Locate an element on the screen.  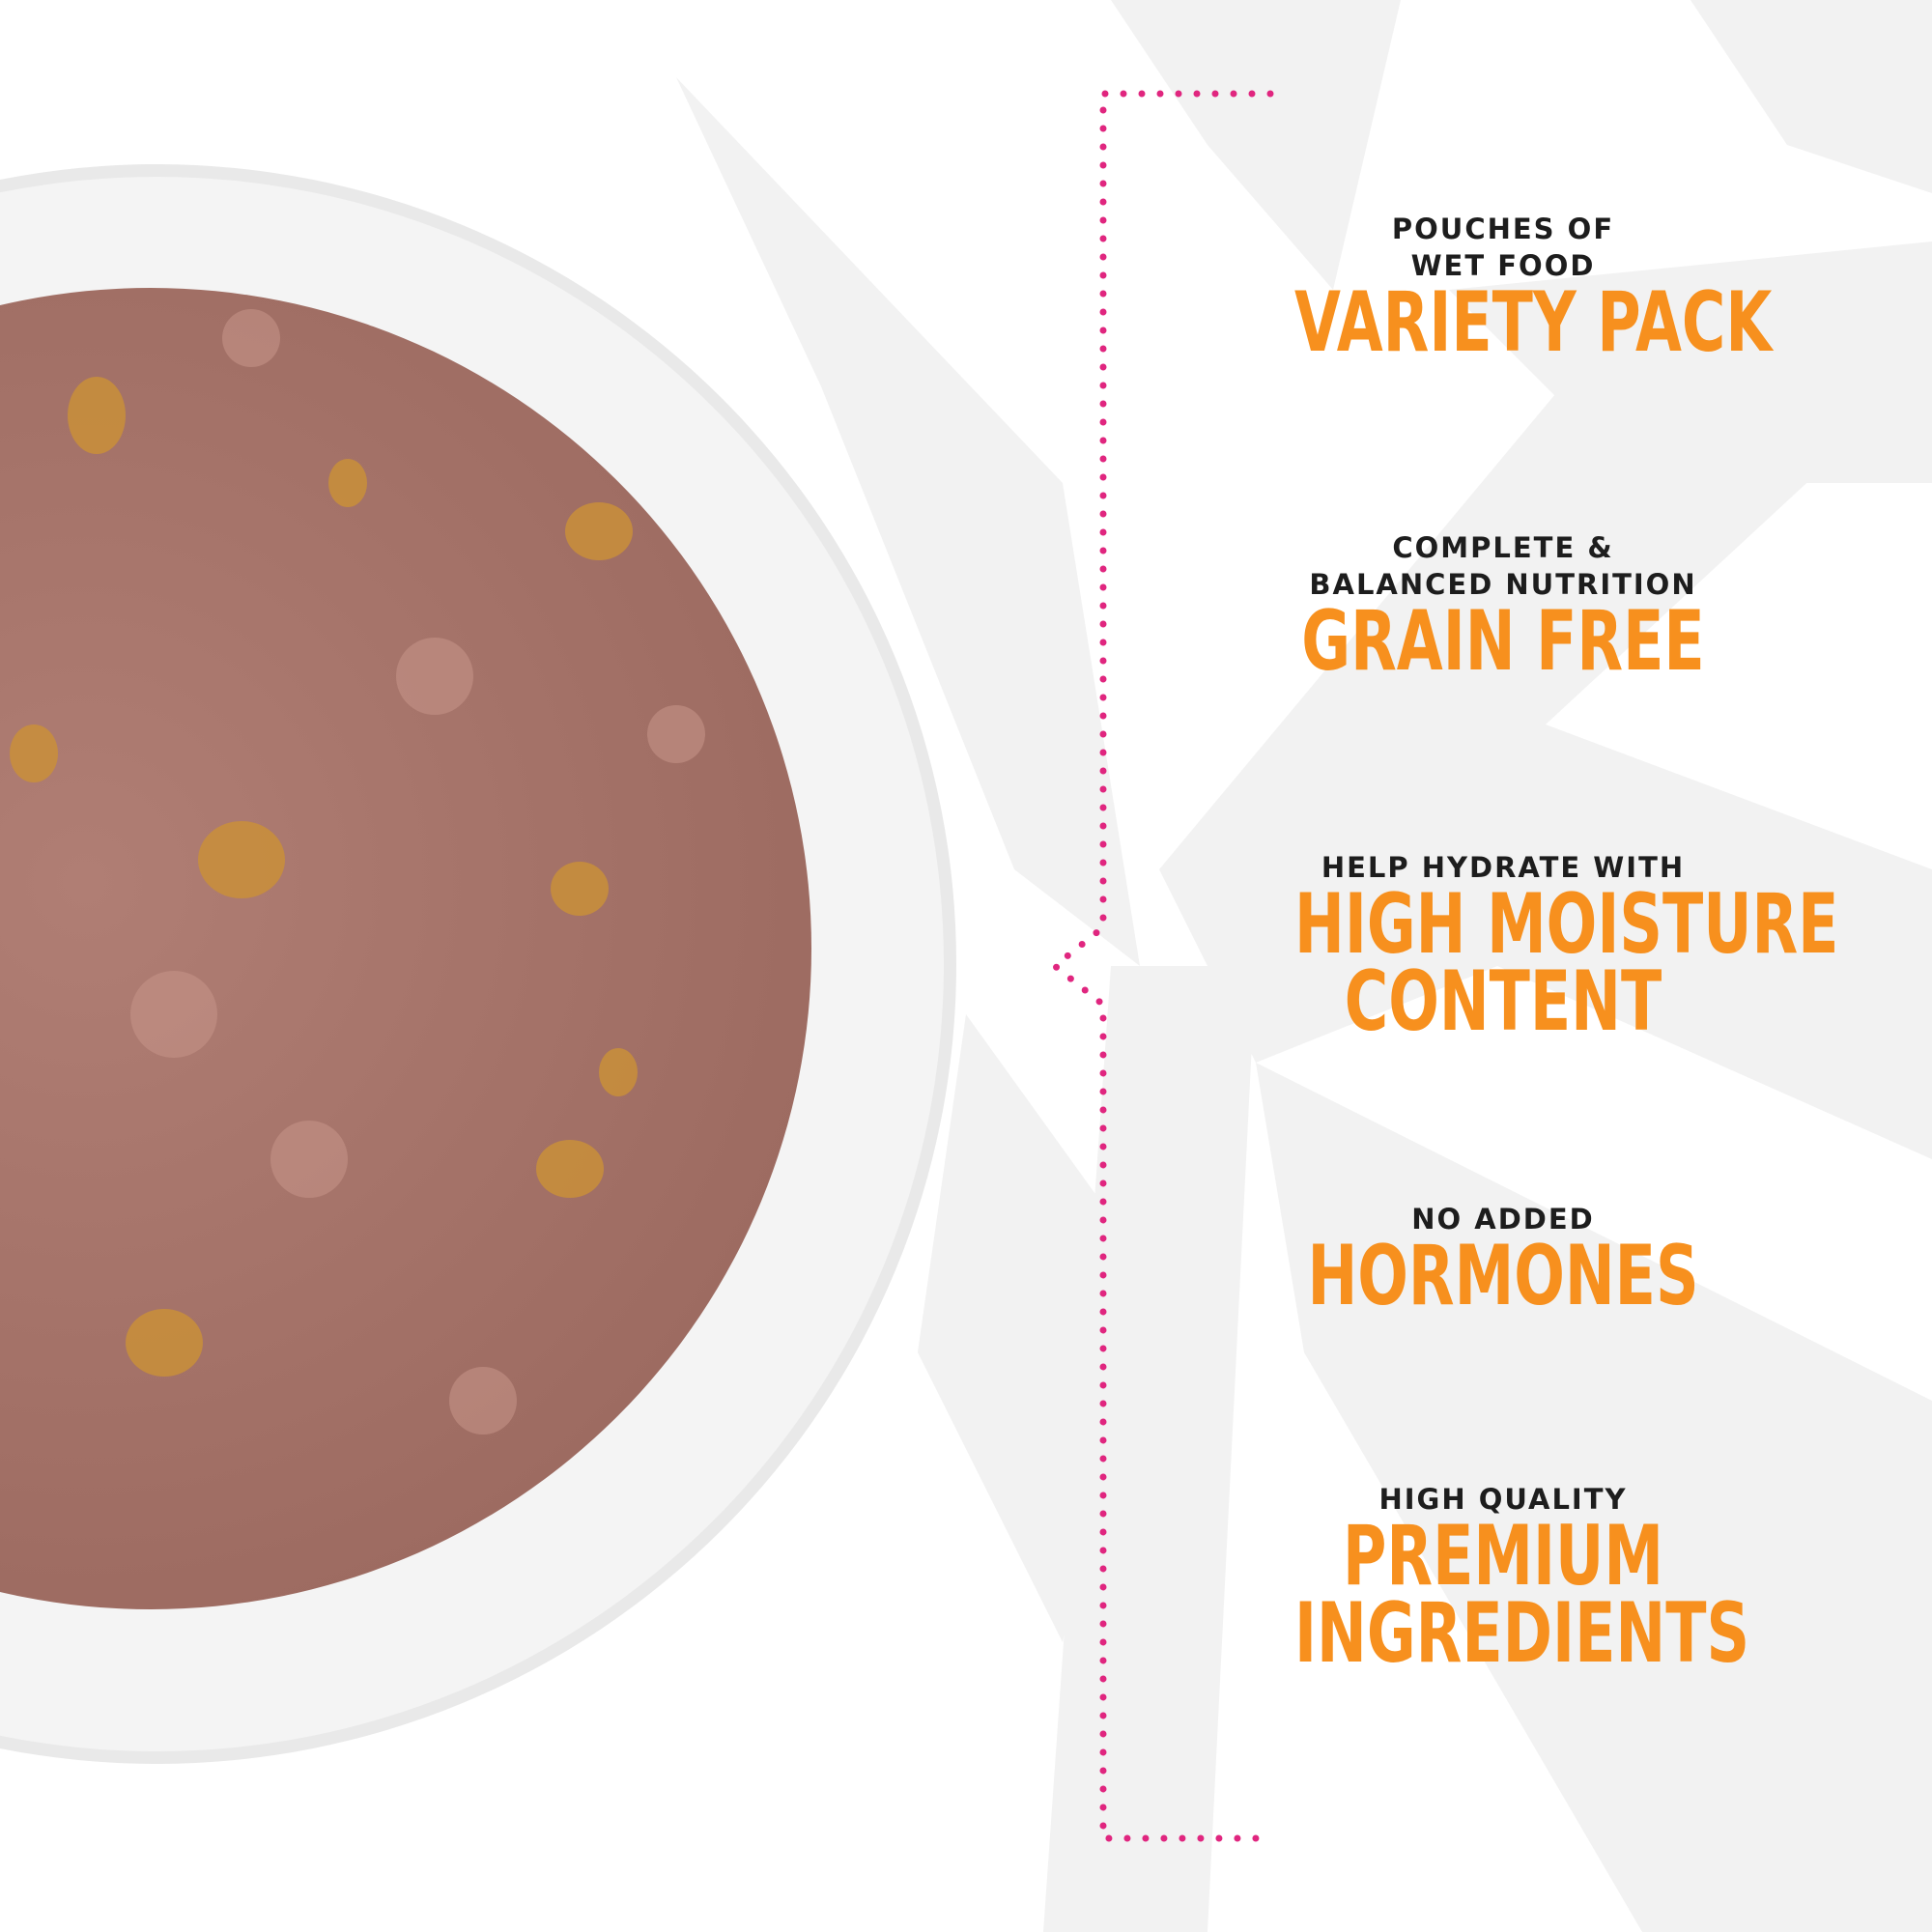
feature-block: NO ADDED HORMONES is located at coordinates (1503, 1262).